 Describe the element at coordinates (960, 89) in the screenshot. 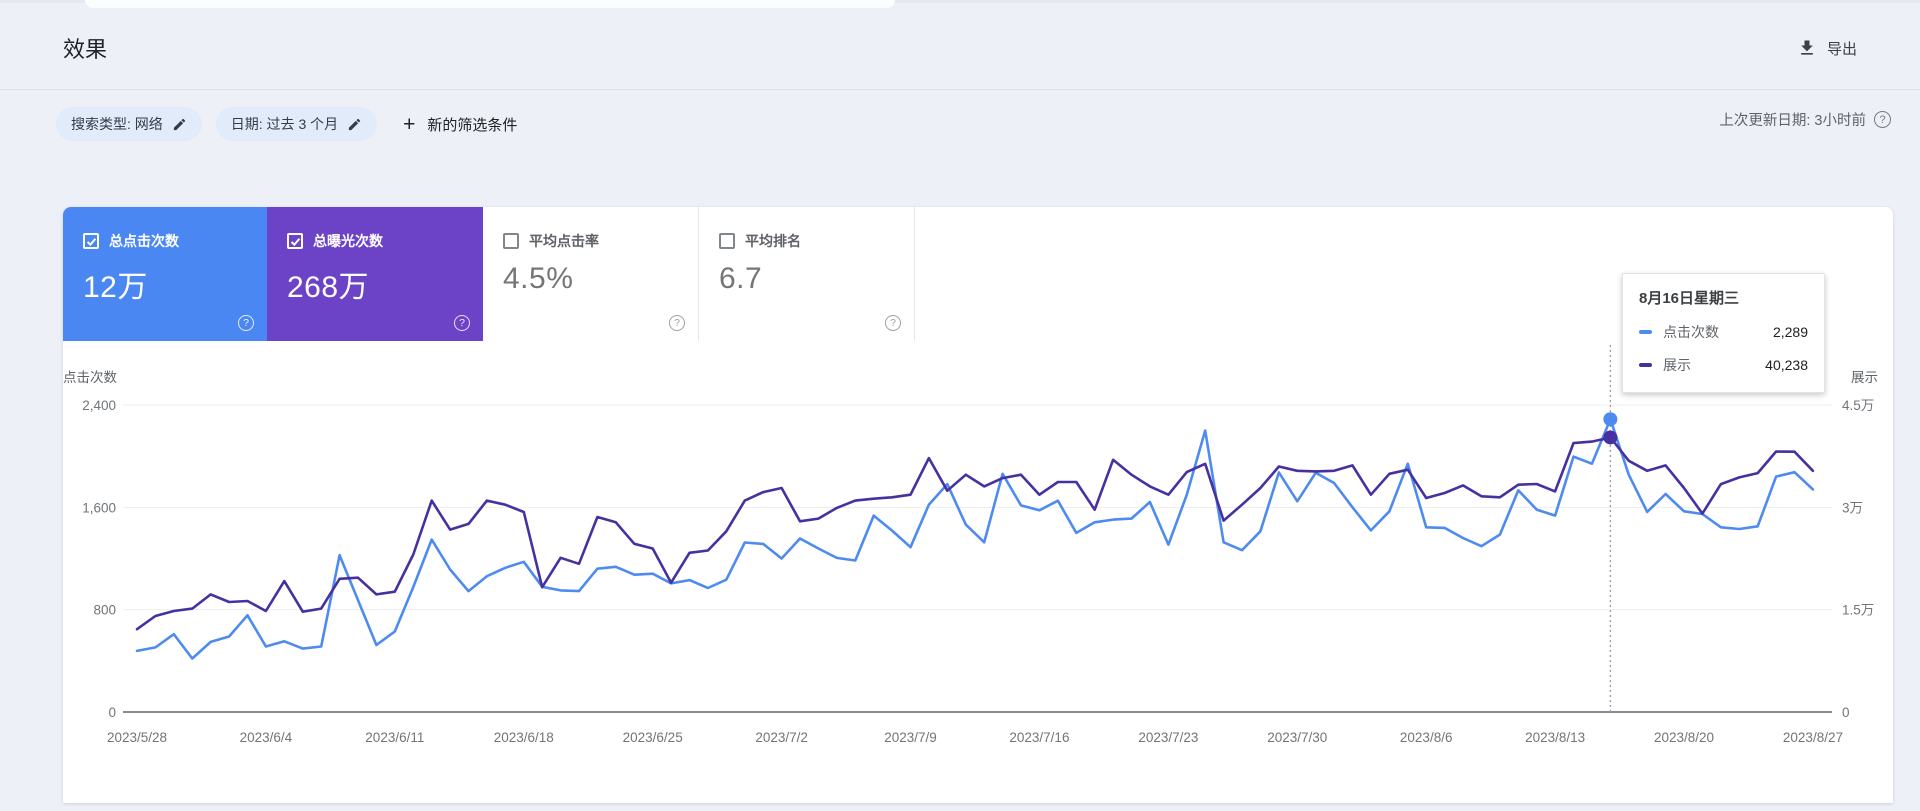

I see `header-divider` at that location.